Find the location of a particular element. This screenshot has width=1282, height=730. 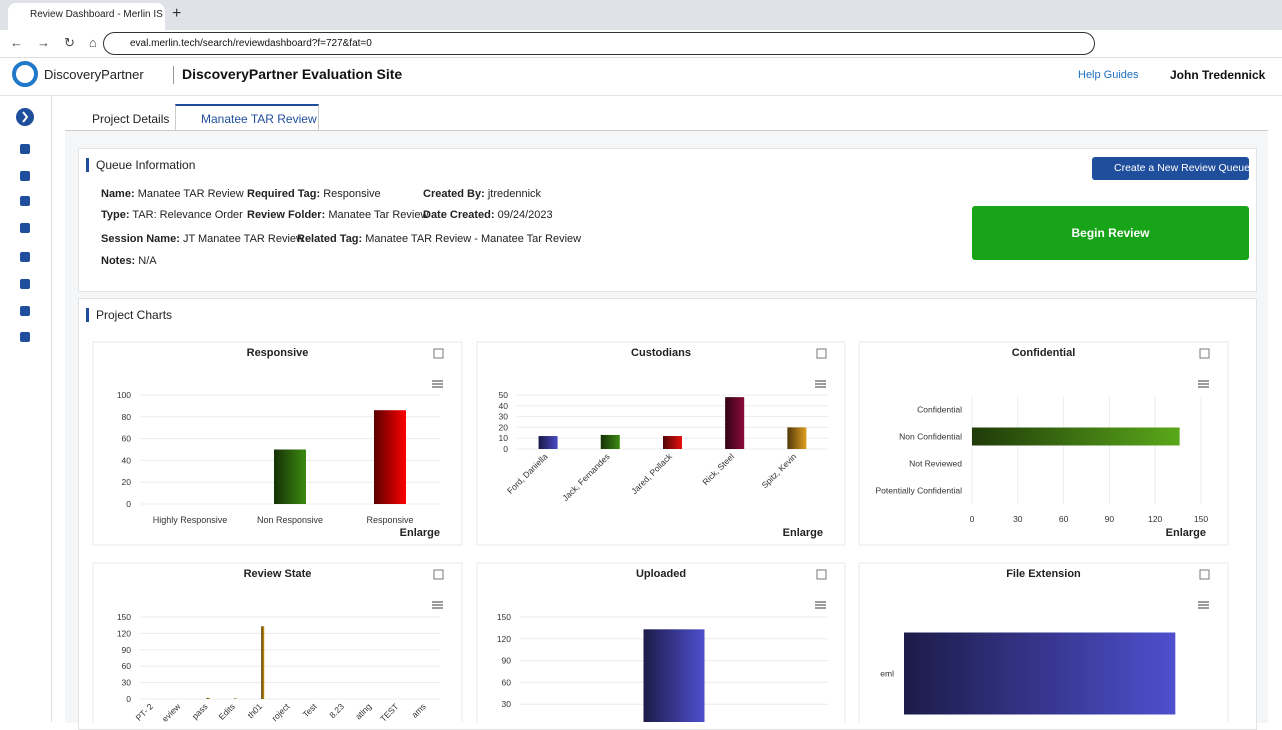

x-tick-label: 0 is located at coordinates (972, 519).